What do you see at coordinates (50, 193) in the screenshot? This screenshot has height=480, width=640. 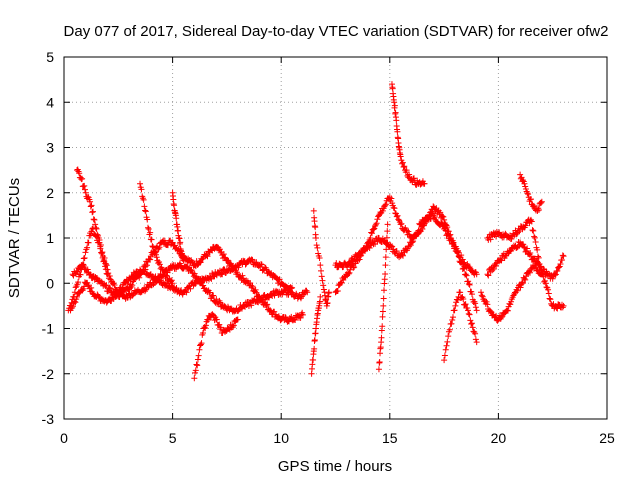 I see `y-tick-label: 2` at bounding box center [50, 193].